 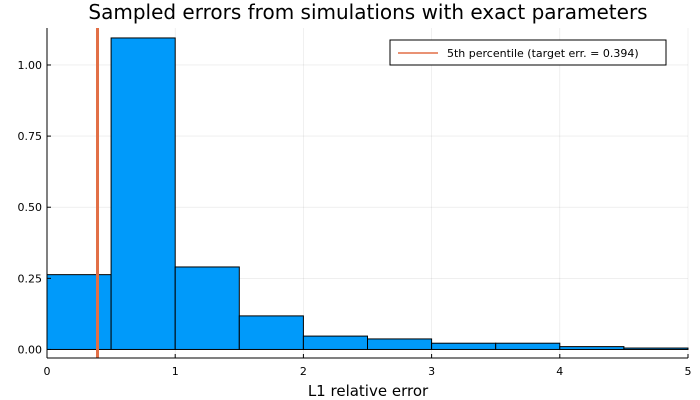 I want to click on x-tick-label: 3, so click(x=431, y=371).